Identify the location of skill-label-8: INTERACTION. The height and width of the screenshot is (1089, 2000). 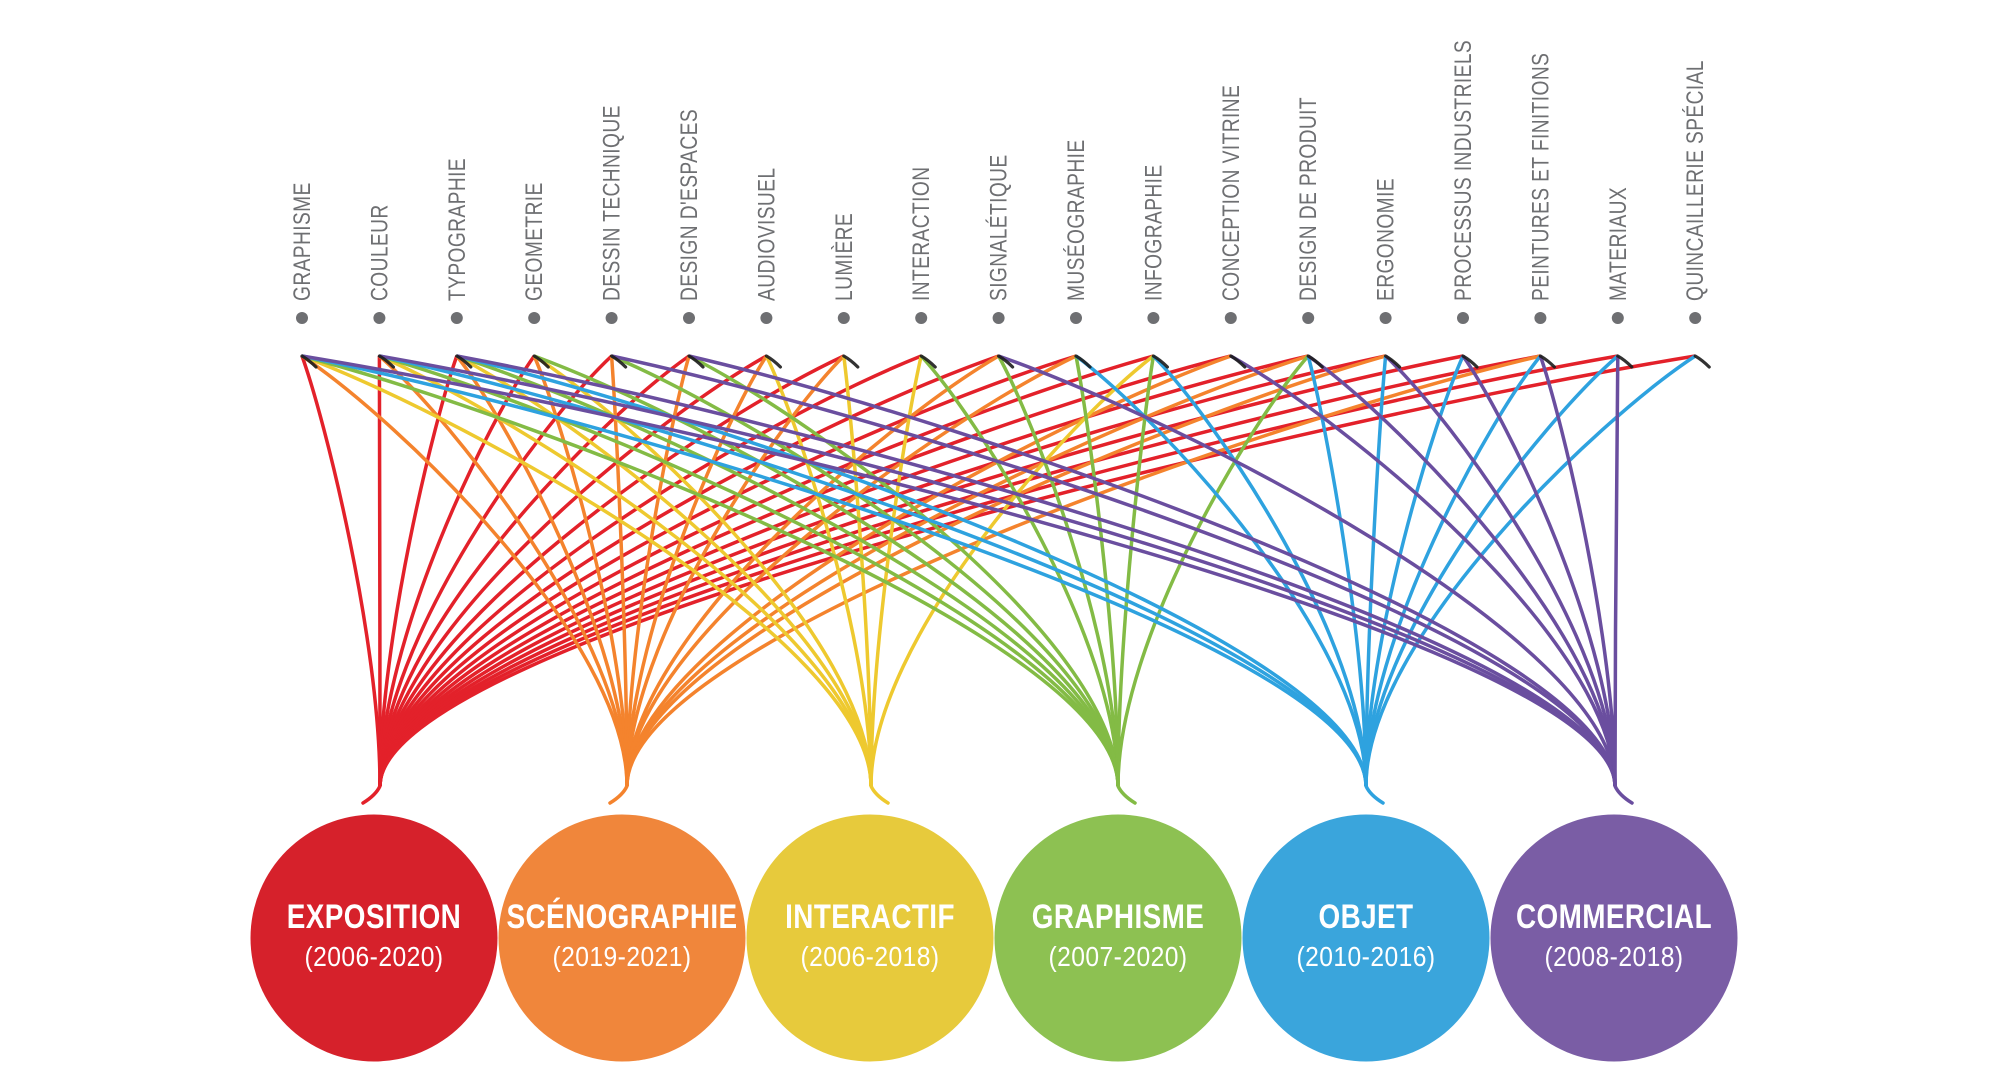
(921, 234).